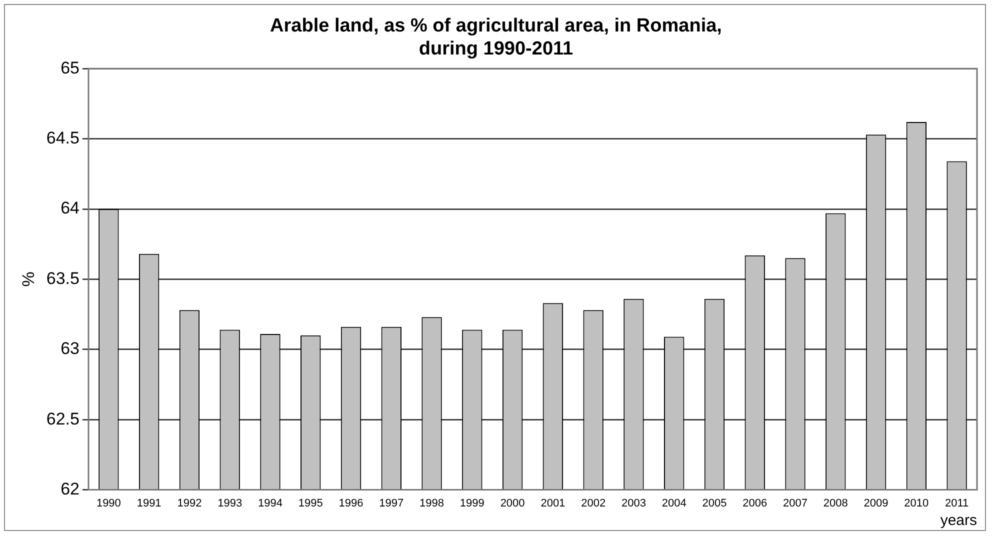 This screenshot has height=537, width=992. What do you see at coordinates (351, 503) in the screenshot?
I see `x-tick-label: 1996` at bounding box center [351, 503].